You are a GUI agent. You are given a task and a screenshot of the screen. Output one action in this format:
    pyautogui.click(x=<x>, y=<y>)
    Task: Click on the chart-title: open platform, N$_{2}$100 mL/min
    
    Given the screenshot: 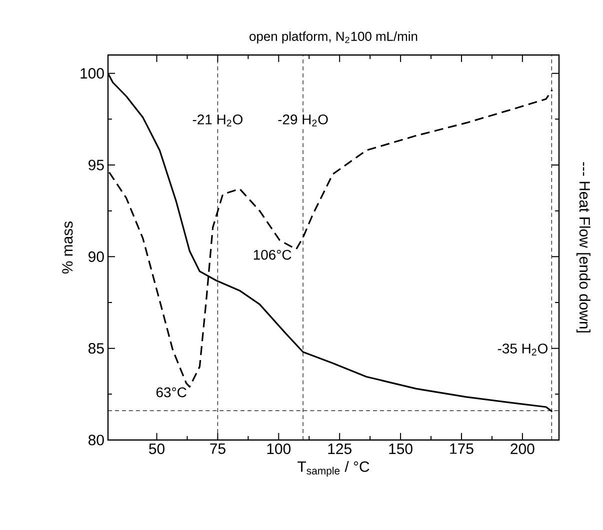 What is the action you would take?
    pyautogui.click(x=334, y=37)
    